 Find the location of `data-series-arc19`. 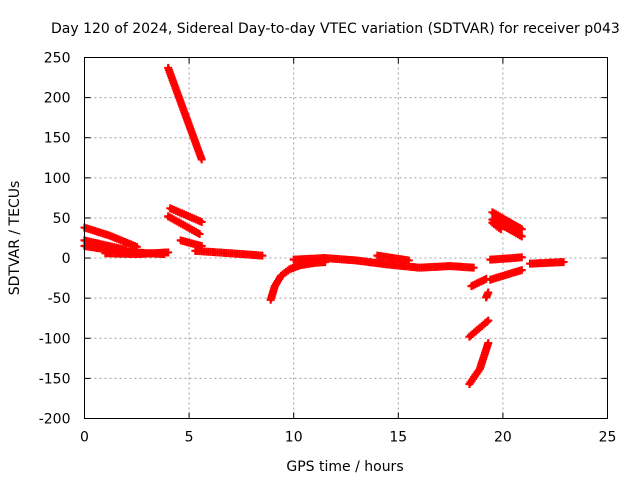

data-series-arc19 is located at coordinates (507, 221).